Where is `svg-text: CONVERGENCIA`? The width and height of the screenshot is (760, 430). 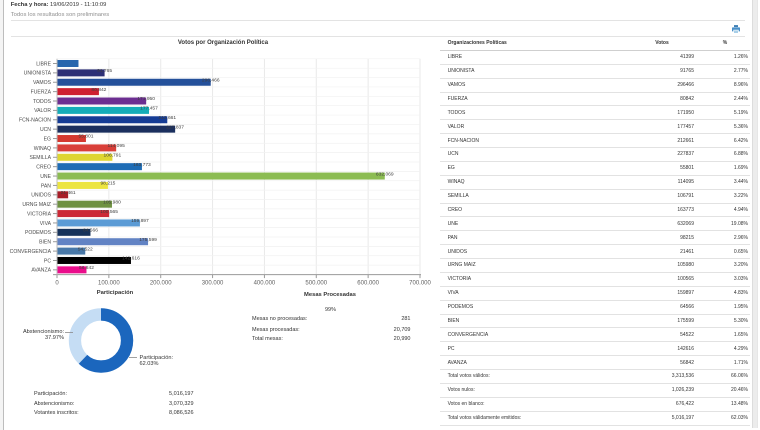 svg-text: CONVERGENCIA is located at coordinates (31, 252).